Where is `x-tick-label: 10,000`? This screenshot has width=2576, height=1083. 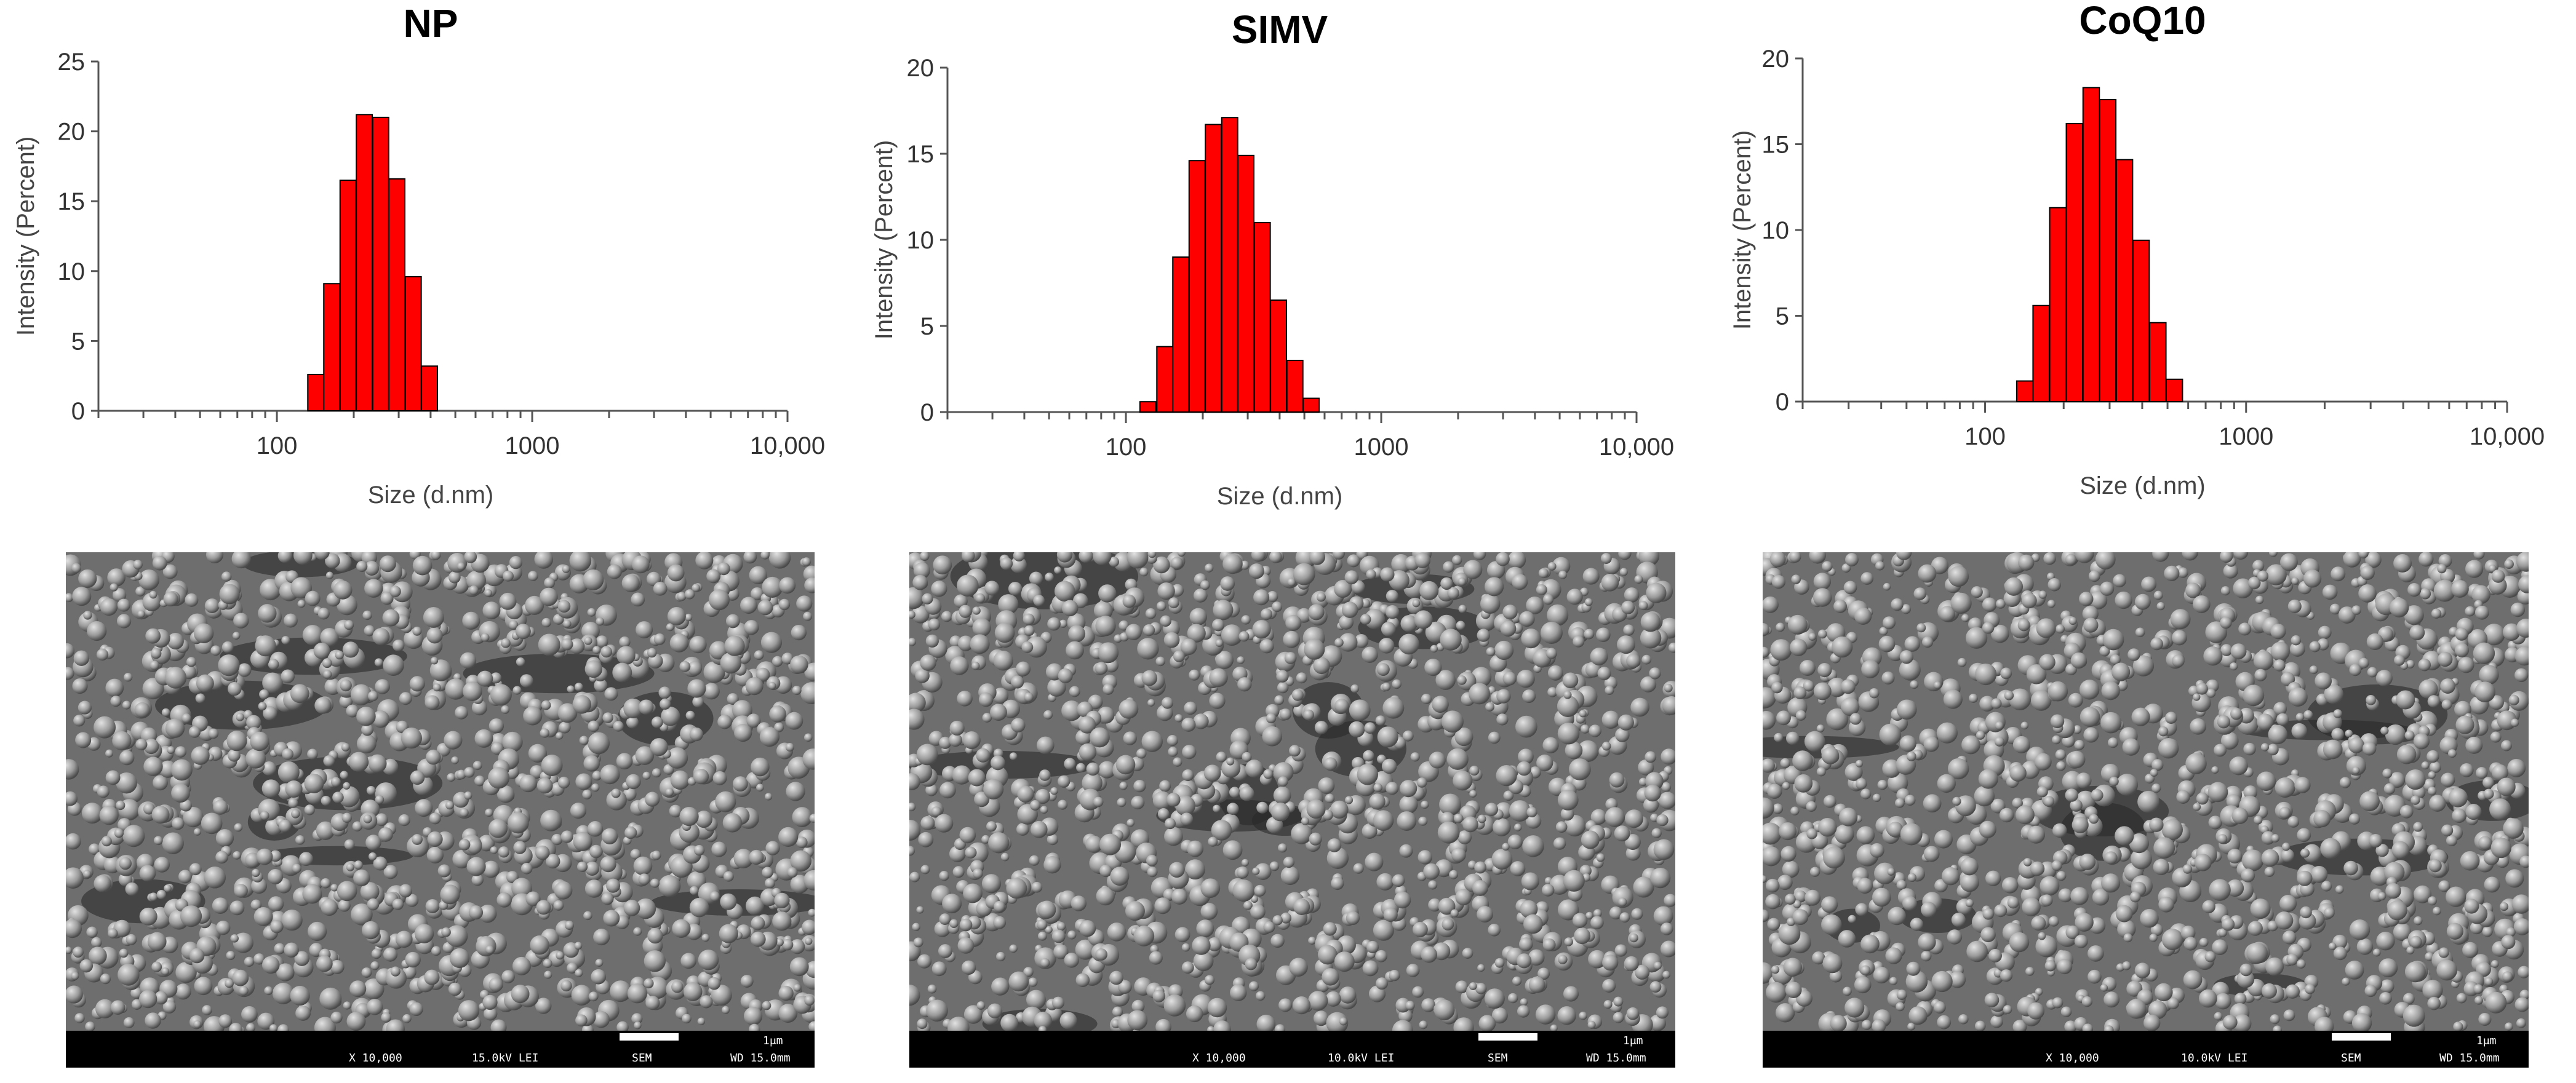
x-tick-label: 10,000 is located at coordinates (1636, 448).